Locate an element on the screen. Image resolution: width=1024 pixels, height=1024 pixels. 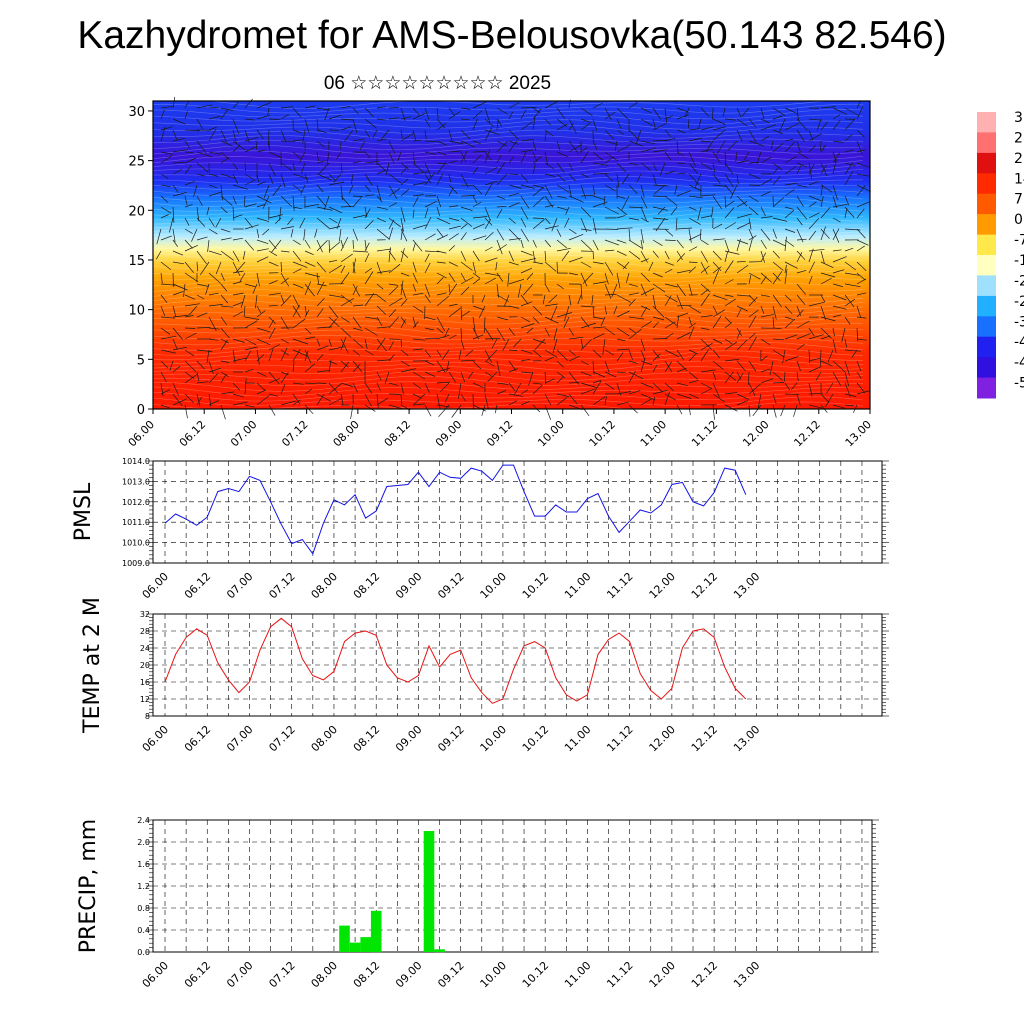
x-tick-label: 06.12 is located at coordinates (197, 738).